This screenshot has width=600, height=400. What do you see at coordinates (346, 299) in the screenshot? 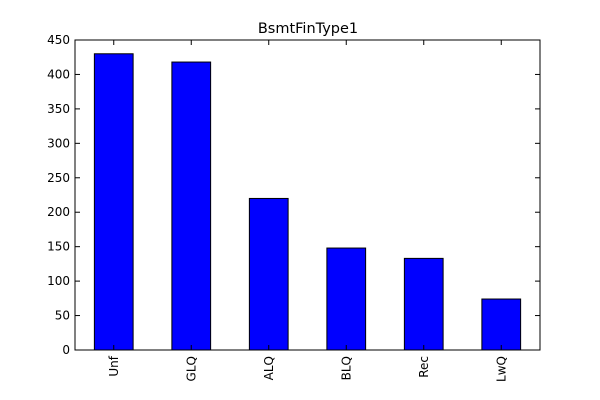
I see `bar-blq` at bounding box center [346, 299].